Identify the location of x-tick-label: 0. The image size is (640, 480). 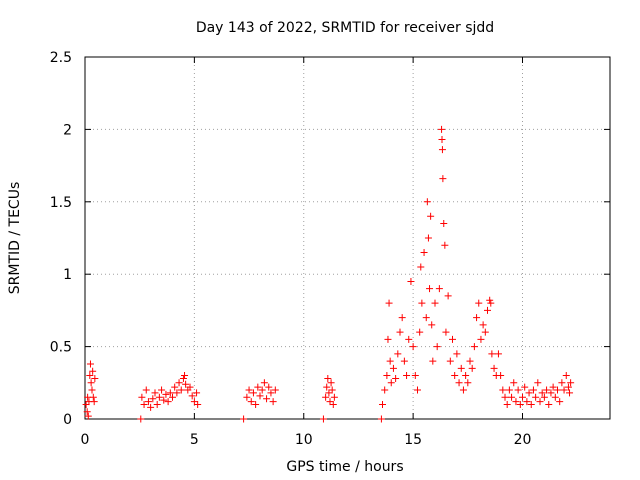
(85, 440).